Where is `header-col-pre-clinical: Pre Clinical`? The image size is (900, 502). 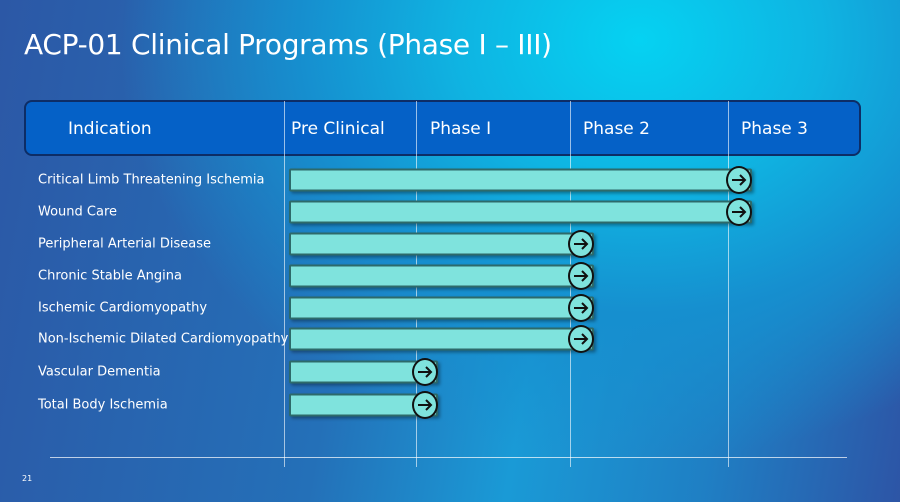
header-col-pre-clinical: Pre Clinical is located at coordinates (338, 129).